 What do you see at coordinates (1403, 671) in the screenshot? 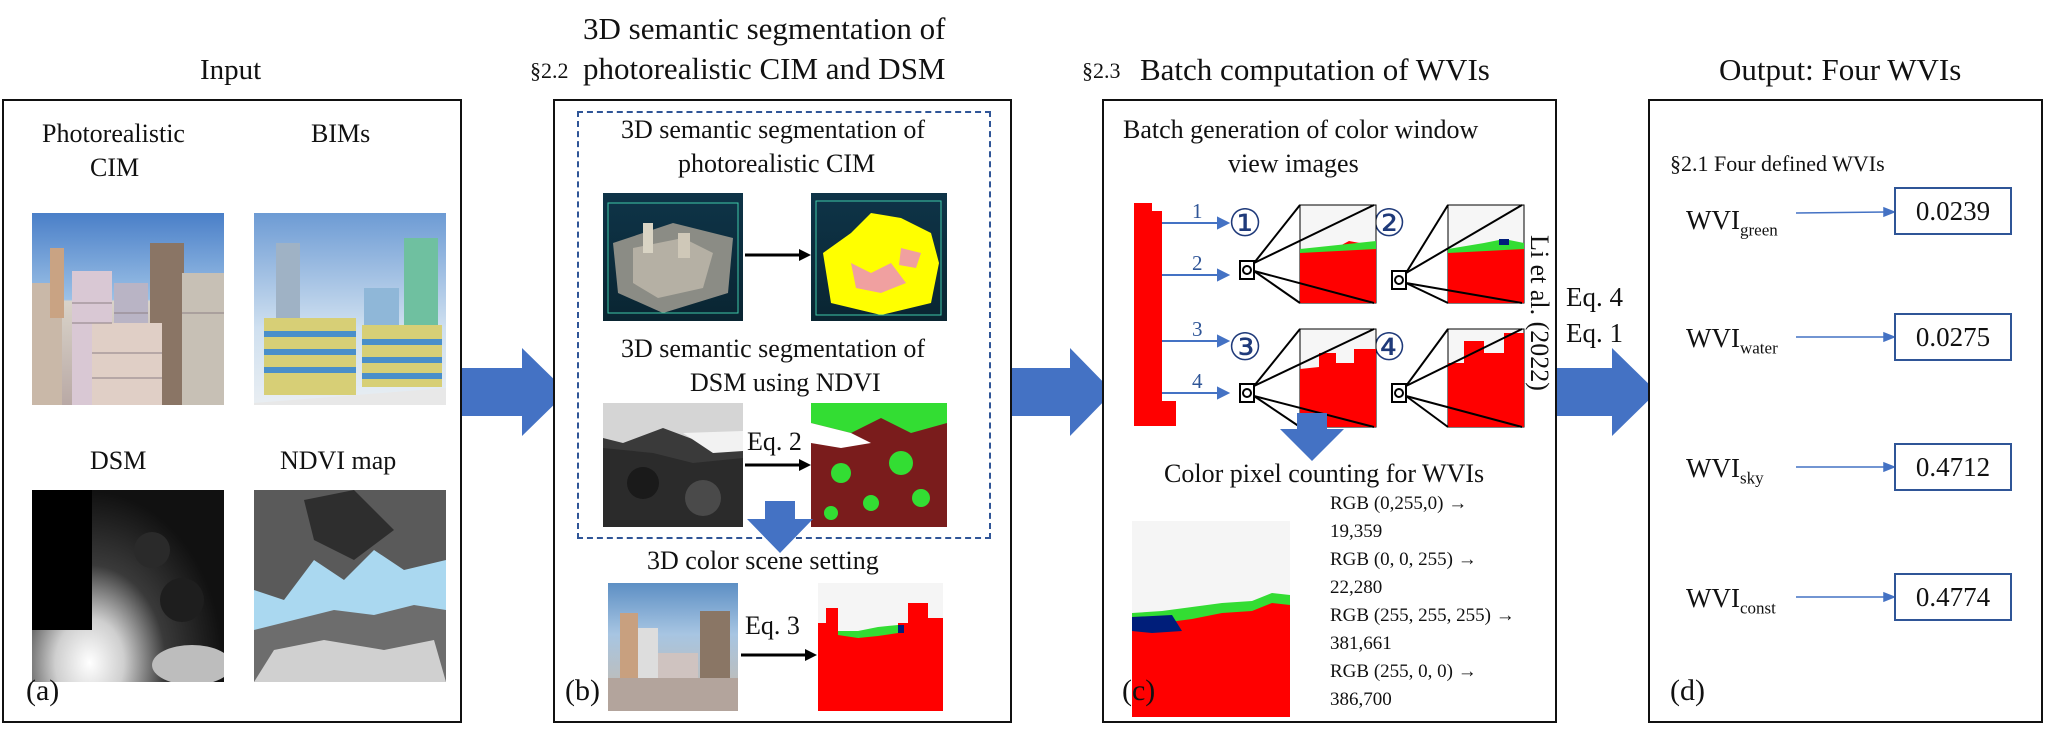
I see `count-rgb-red: RGB (255, 0, 0) →` at bounding box center [1403, 671].